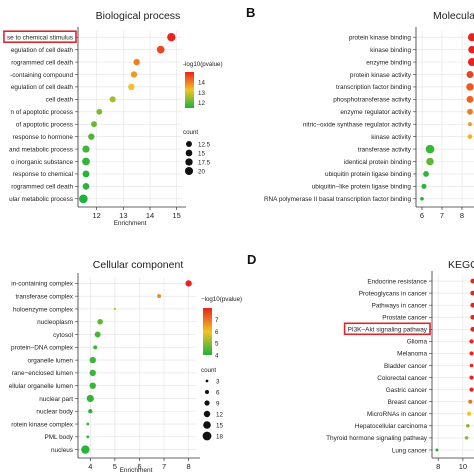  Describe the element at coordinates (417, 342) in the screenshot. I see `category-label: Glioma` at that location.